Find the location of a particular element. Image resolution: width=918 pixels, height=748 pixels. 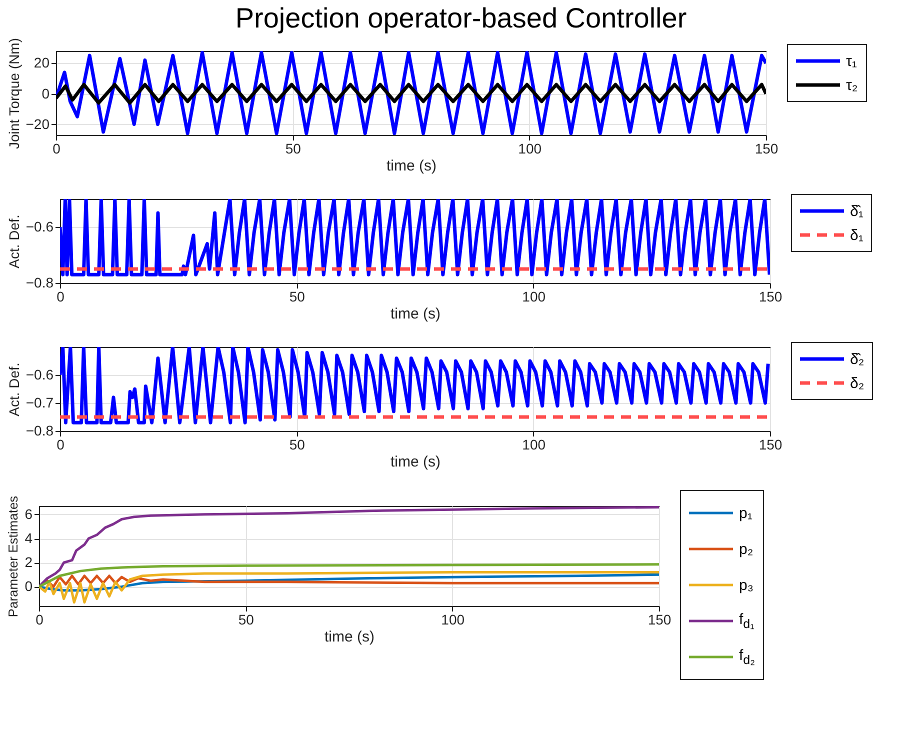

y-tick-label: −20 is located at coordinates (38, 124).